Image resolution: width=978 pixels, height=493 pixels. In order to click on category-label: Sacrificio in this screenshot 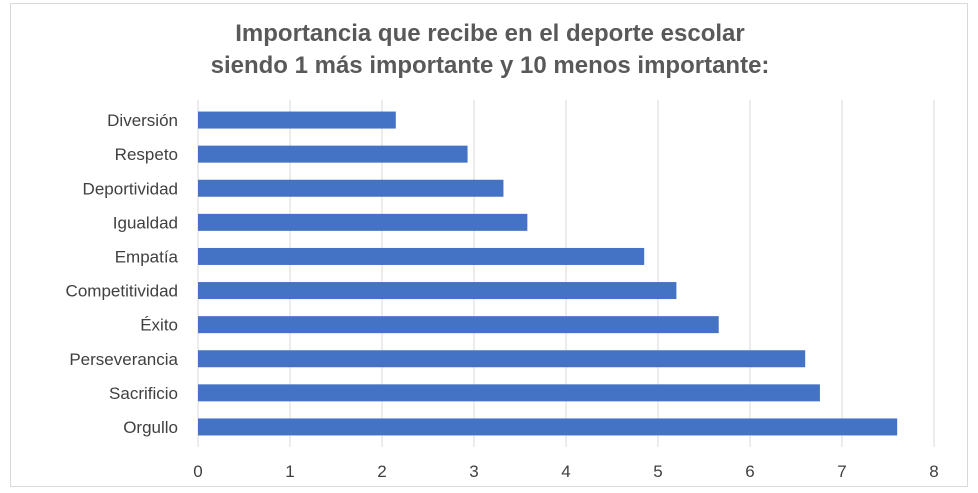, I will do `click(143, 393)`.